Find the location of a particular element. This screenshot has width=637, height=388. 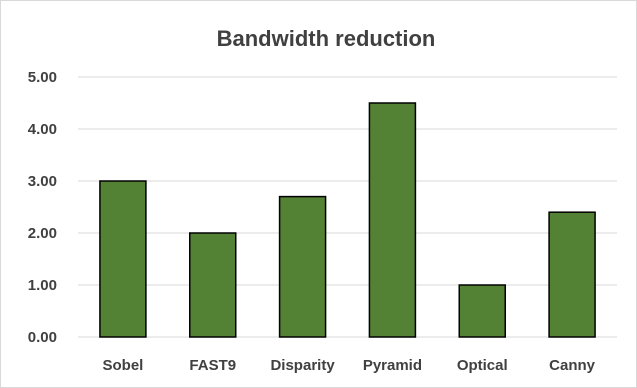

chart-title: Bandwidth reduction is located at coordinates (326, 38).